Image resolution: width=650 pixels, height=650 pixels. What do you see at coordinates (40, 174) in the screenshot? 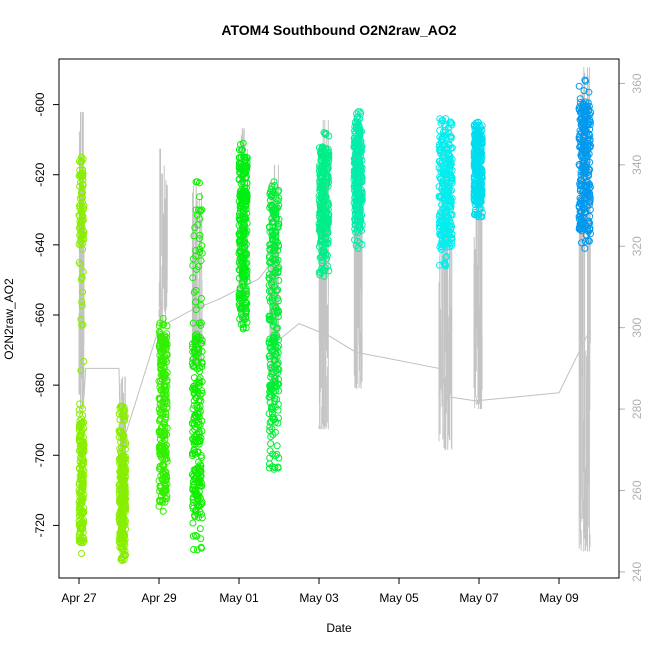
I see `y-tick-label: -620` at bounding box center [40, 174].